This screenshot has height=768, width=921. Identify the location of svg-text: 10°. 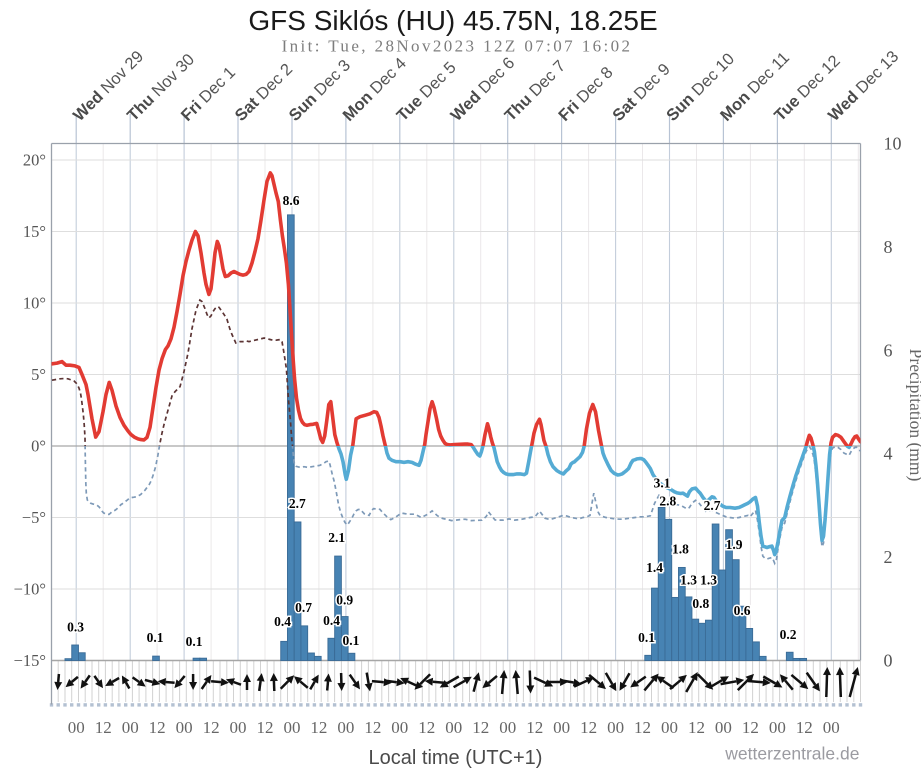
(34, 303).